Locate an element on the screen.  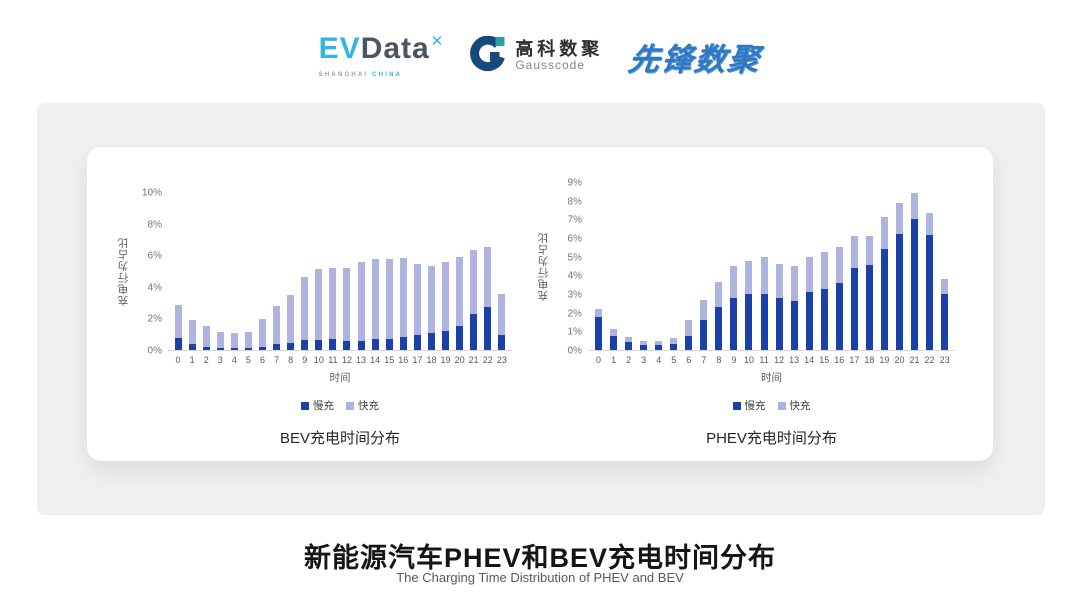
evdata-china-text: CHINA is located at coordinates (387, 75).